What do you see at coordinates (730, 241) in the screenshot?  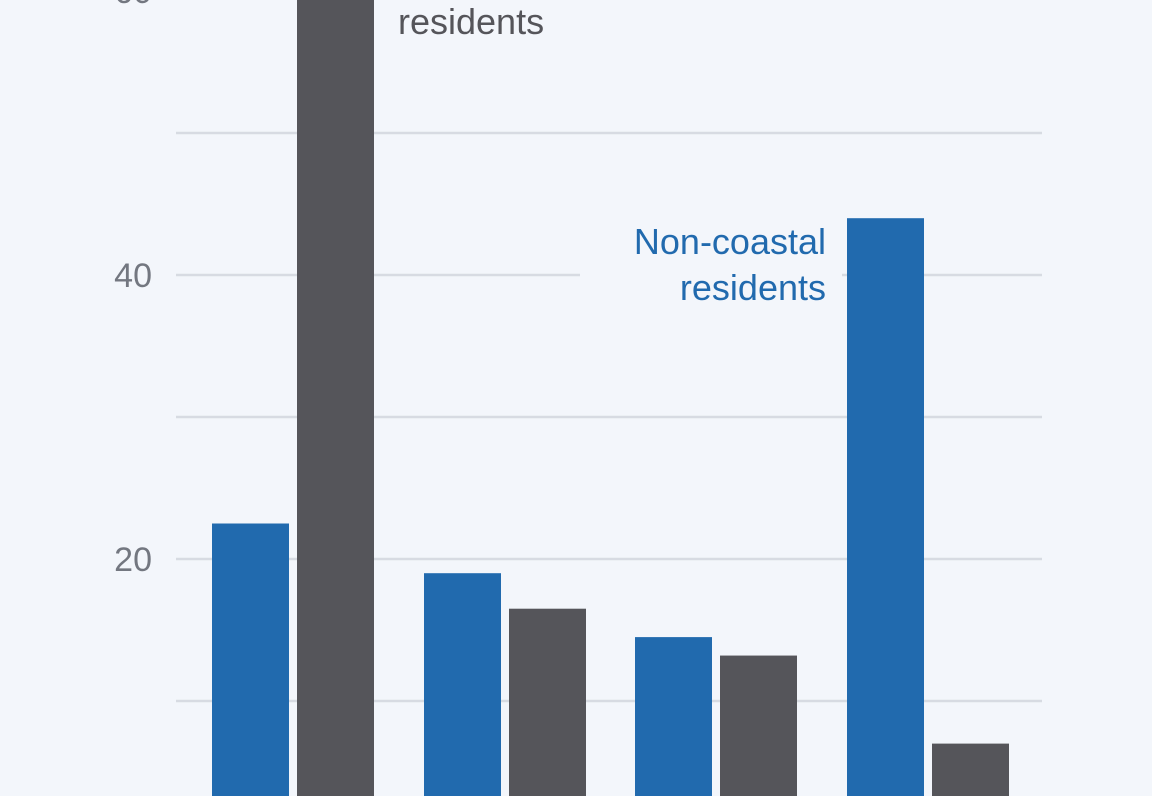 I see `series-label-non-coastal: Non-coastal` at bounding box center [730, 241].